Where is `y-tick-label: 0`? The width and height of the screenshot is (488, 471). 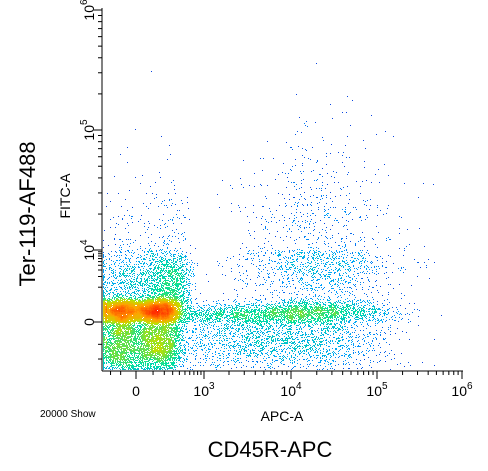 y-tick-label: 0 is located at coordinates (89, 322).